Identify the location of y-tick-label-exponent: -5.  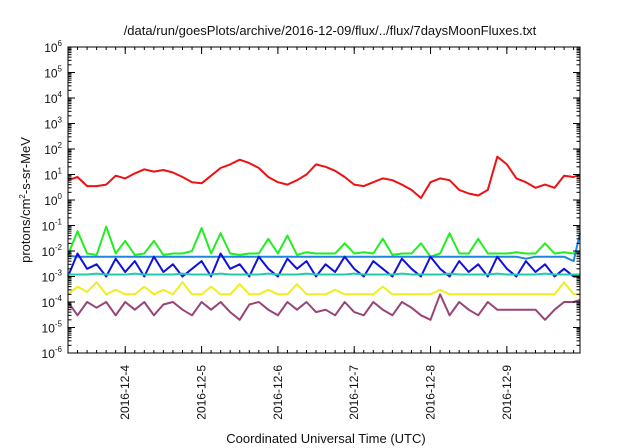
(59, 324).